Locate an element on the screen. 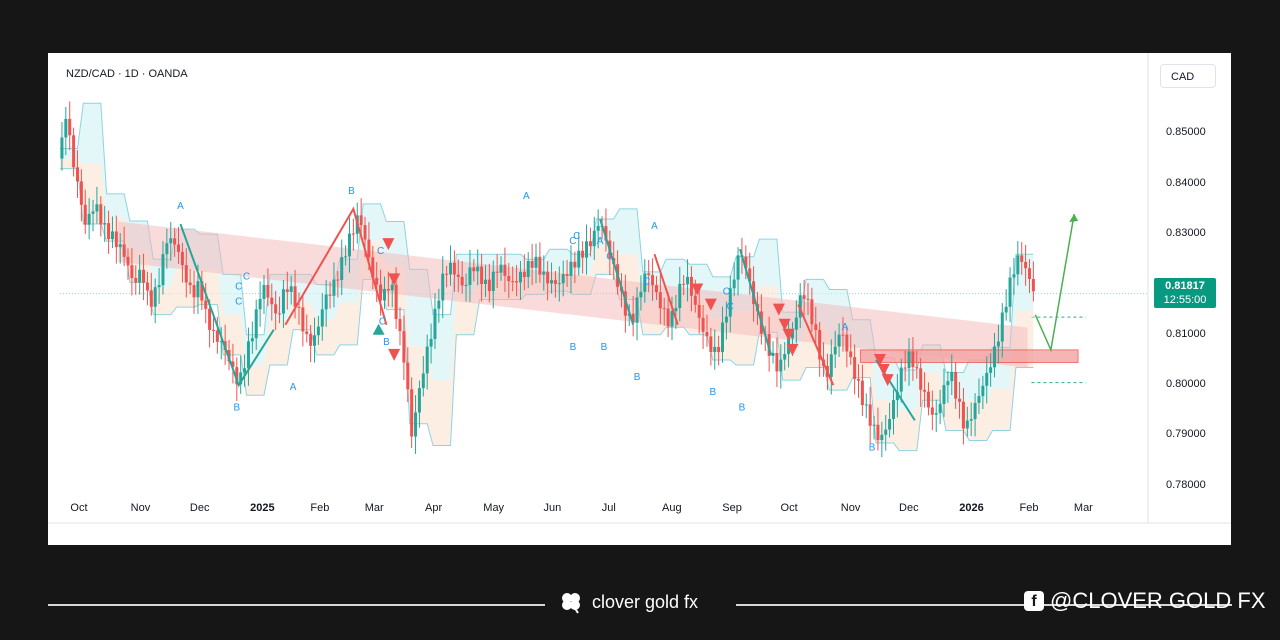  currency-button: CAD is located at coordinates (1188, 76).